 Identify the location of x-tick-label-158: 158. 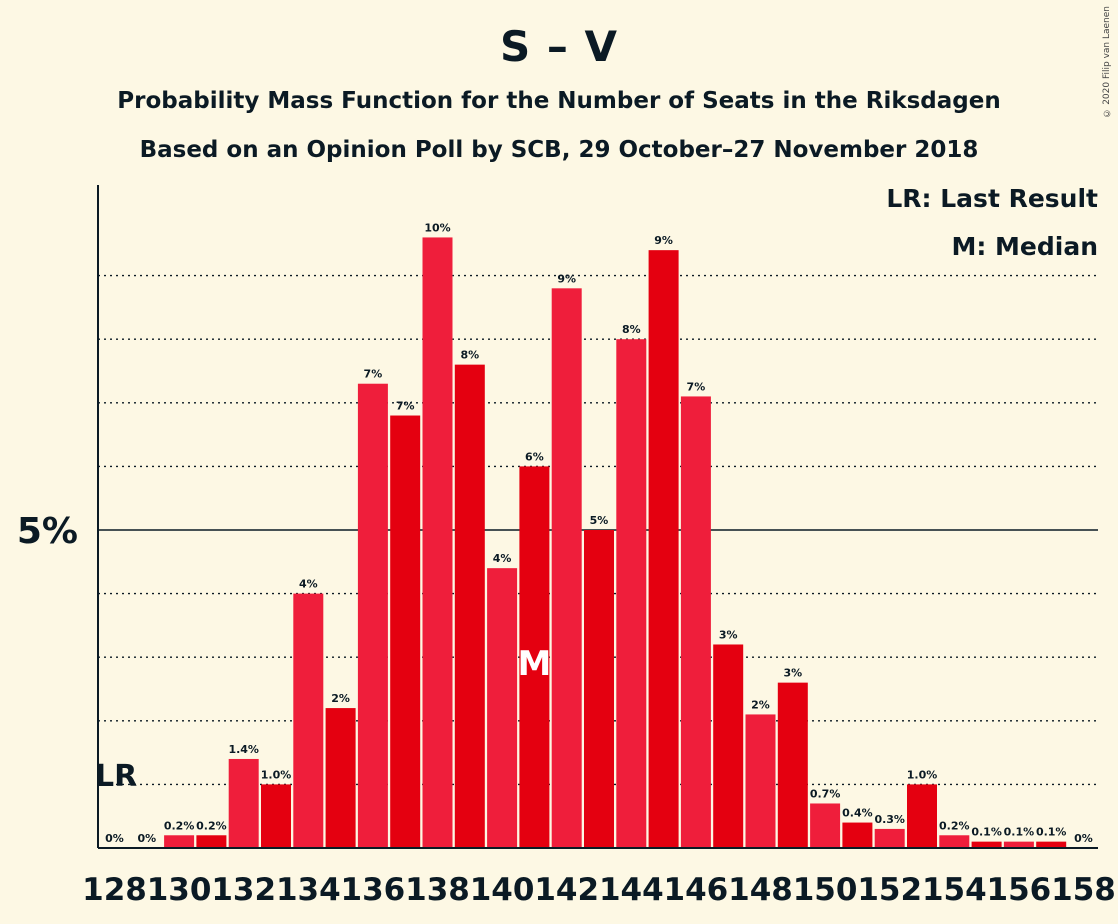
(1083, 890).